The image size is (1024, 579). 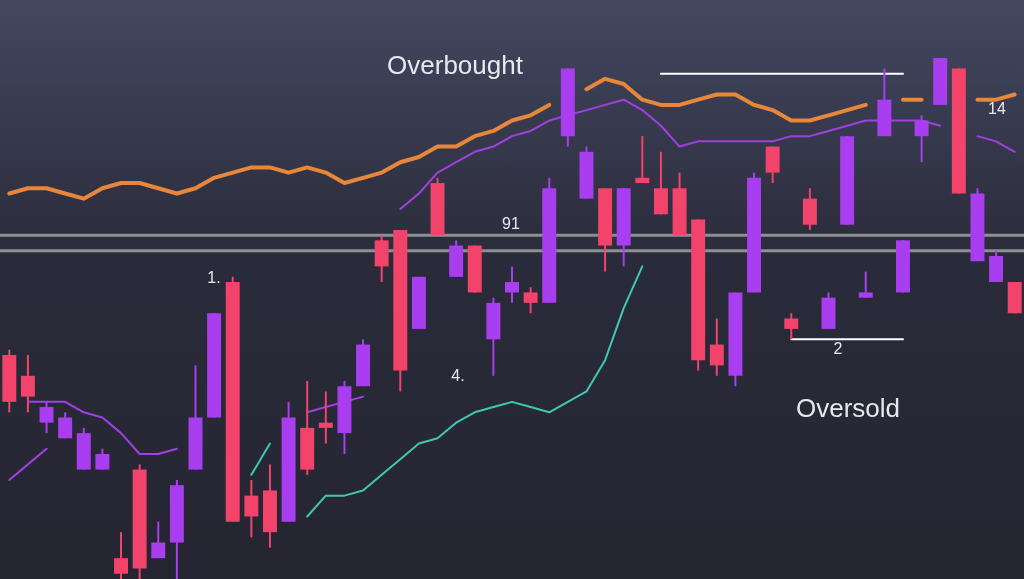 I want to click on annotation: Overbought, so click(x=455, y=65).